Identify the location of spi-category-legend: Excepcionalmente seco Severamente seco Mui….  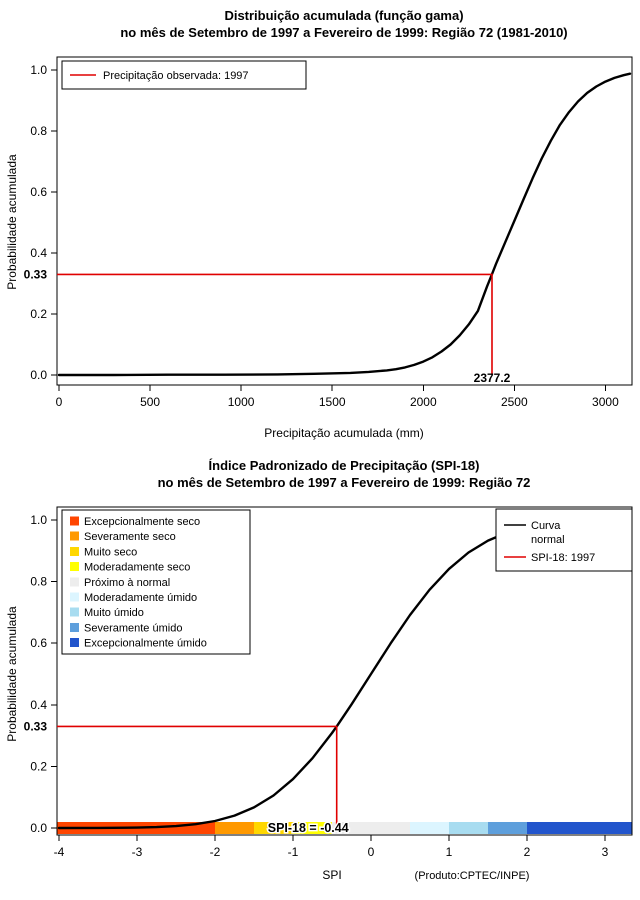
(156, 582).